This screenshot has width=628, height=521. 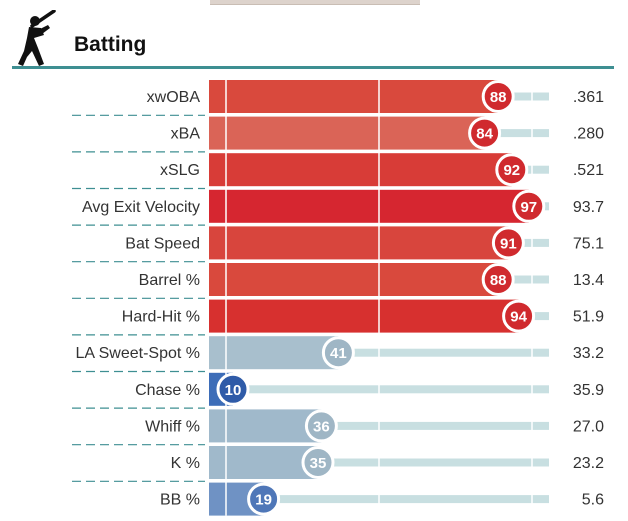 What do you see at coordinates (588, 134) in the screenshot?
I see `metric-value: .280` at bounding box center [588, 134].